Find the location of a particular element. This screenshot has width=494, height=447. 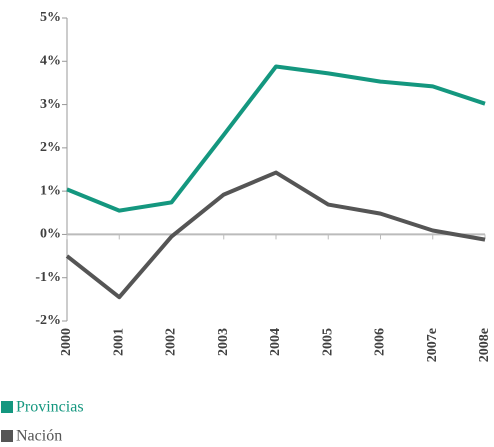

x-tick-label: 2000 is located at coordinates (66, 342).